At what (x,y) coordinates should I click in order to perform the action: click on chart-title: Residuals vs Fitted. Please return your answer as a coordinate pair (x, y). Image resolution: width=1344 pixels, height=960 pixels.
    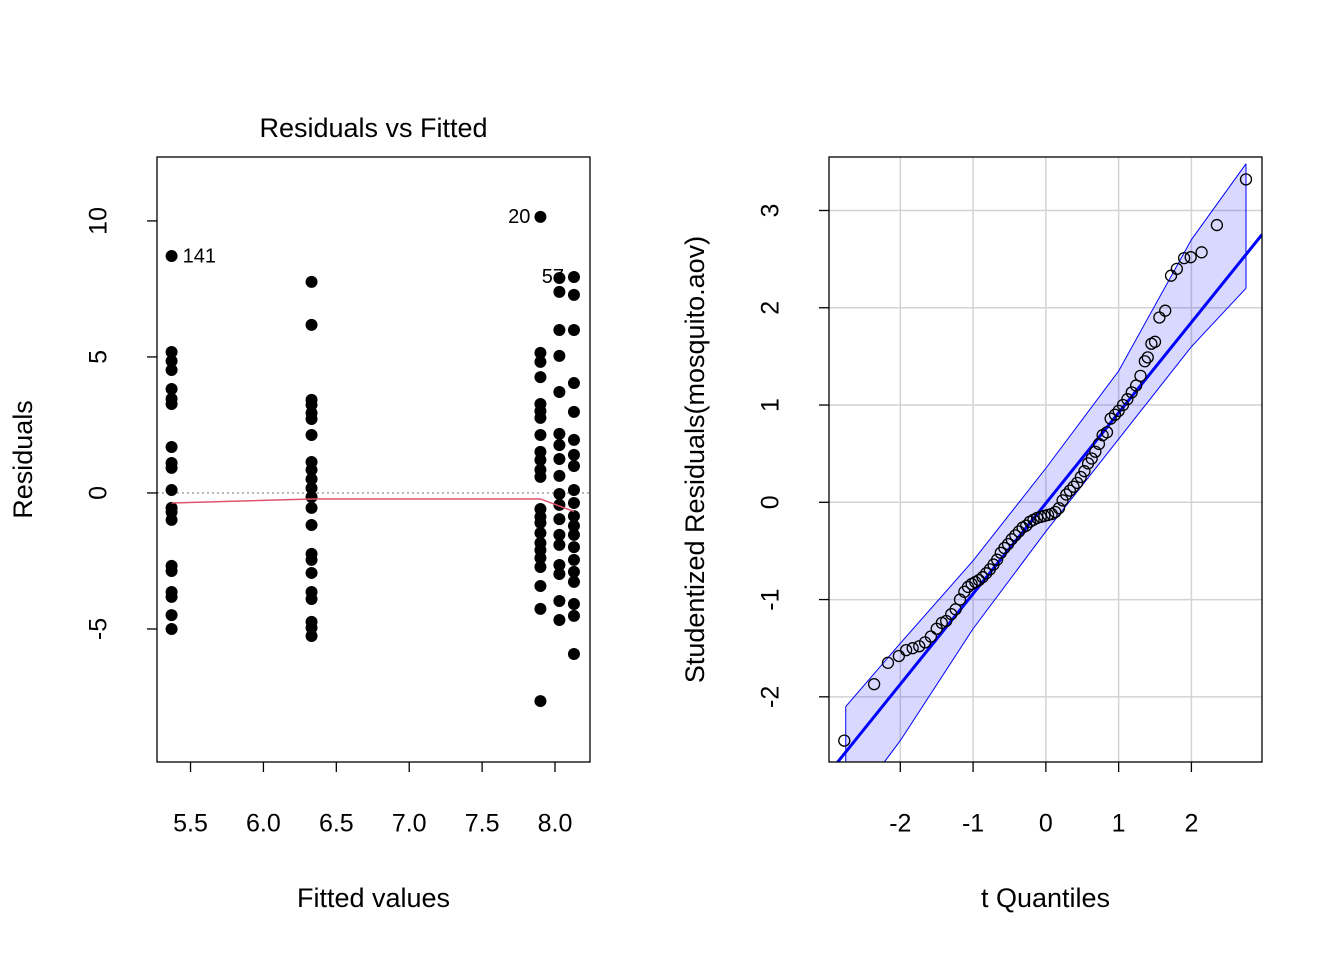
    Looking at the image, I should click on (373, 128).